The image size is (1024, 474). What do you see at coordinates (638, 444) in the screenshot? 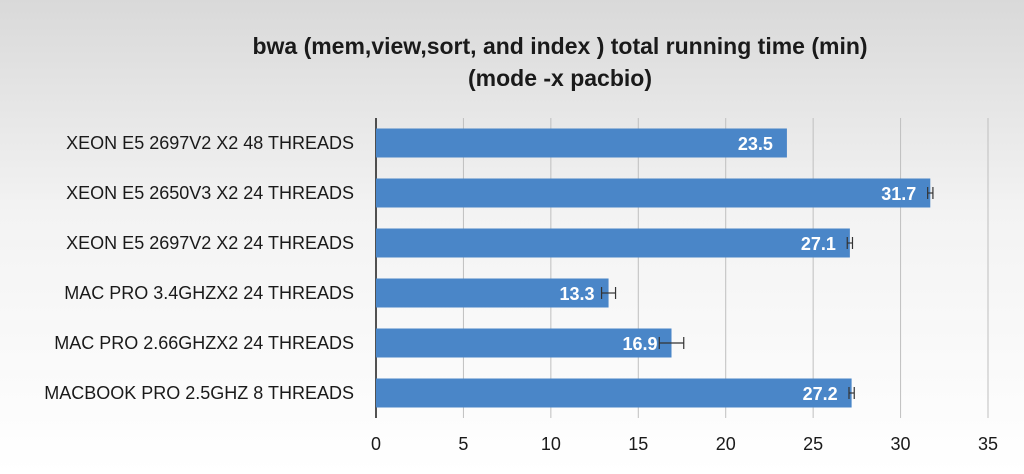
I see `x-tick-label: 15` at bounding box center [638, 444].